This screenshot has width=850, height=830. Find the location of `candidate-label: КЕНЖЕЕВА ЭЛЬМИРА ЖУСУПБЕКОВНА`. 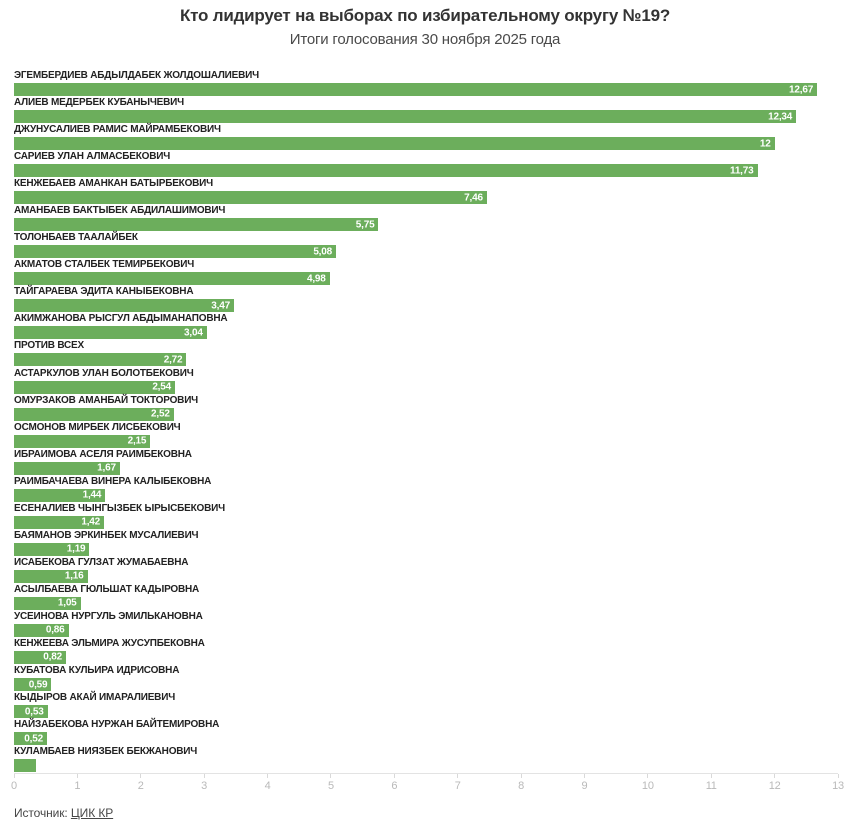

candidate-label: КЕНЖЕЕВА ЭЛЬМИРА ЖУСУПБЕКОВНА is located at coordinates (109, 643).